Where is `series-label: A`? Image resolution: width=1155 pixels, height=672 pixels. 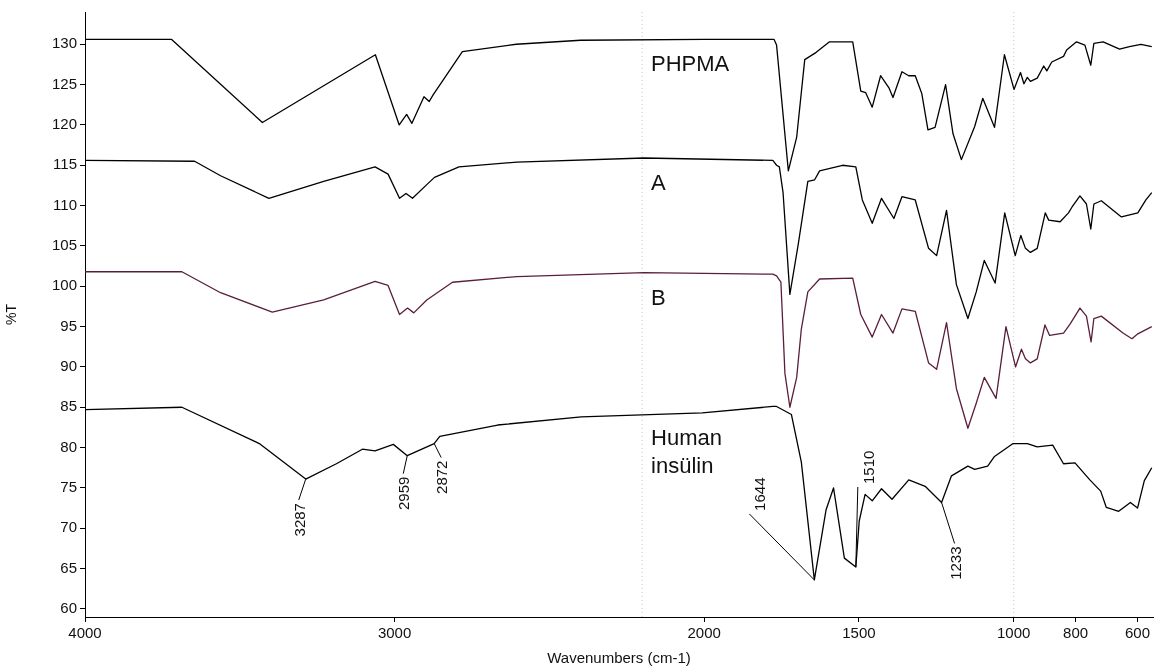
series-label: A is located at coordinates (659, 183).